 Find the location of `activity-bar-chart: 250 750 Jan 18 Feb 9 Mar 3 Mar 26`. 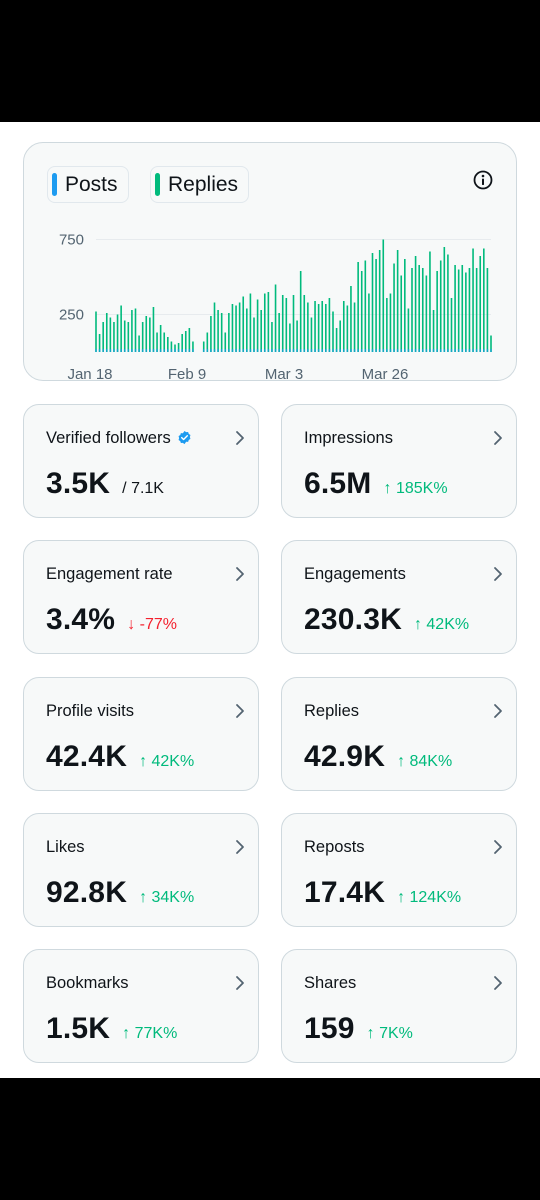

activity-bar-chart: 250 750 Jan 18 Feb 9 Mar 3 Mar 26 is located at coordinates (275, 307).